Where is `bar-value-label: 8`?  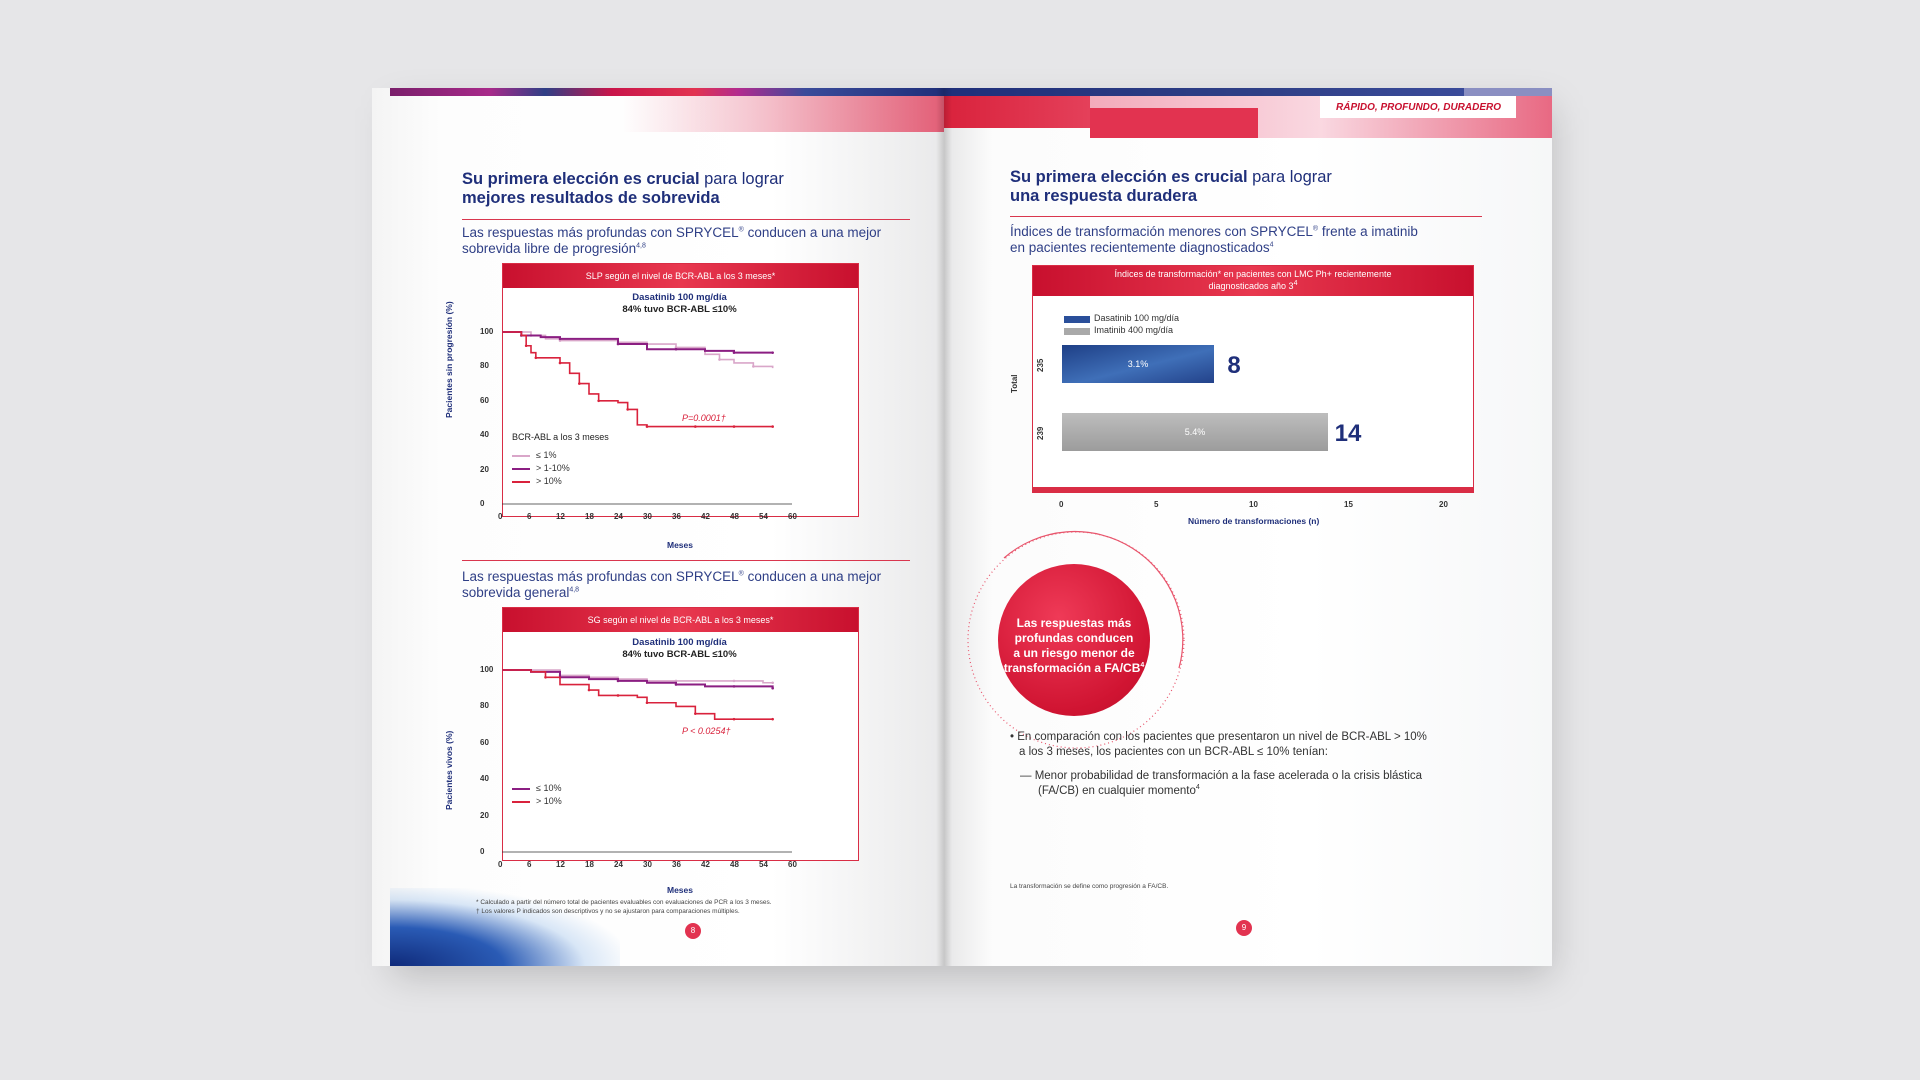
bar-value-label: 8 is located at coordinates (1233, 365).